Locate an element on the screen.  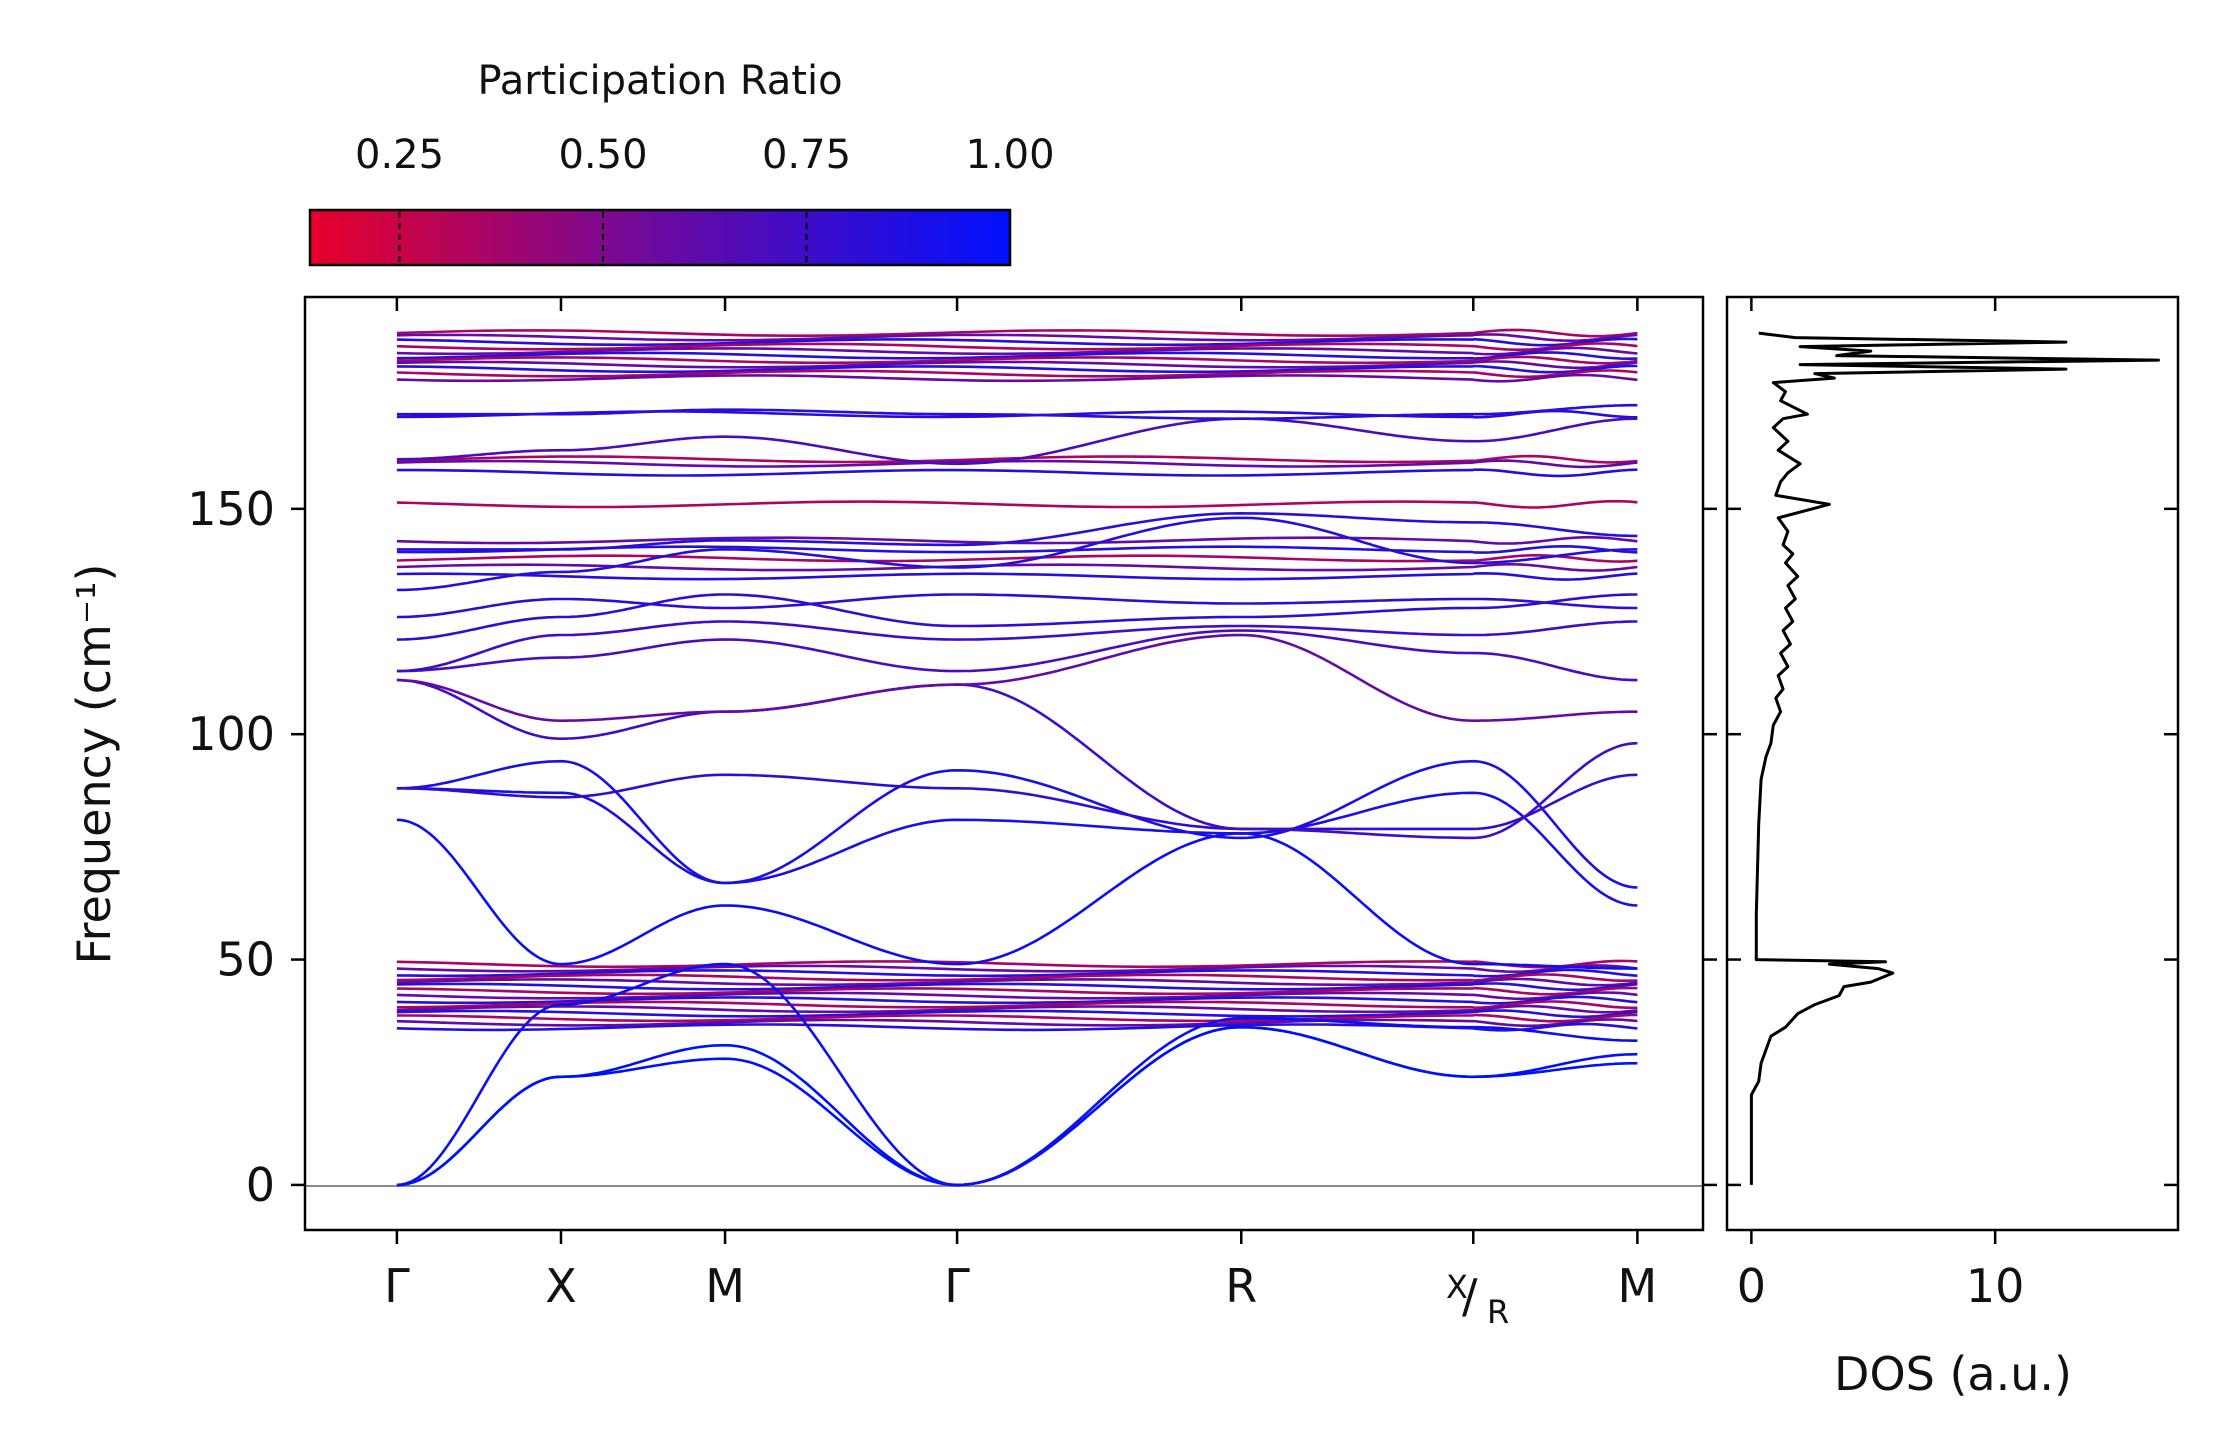
y-tick-label: 150 is located at coordinates (231, 509).